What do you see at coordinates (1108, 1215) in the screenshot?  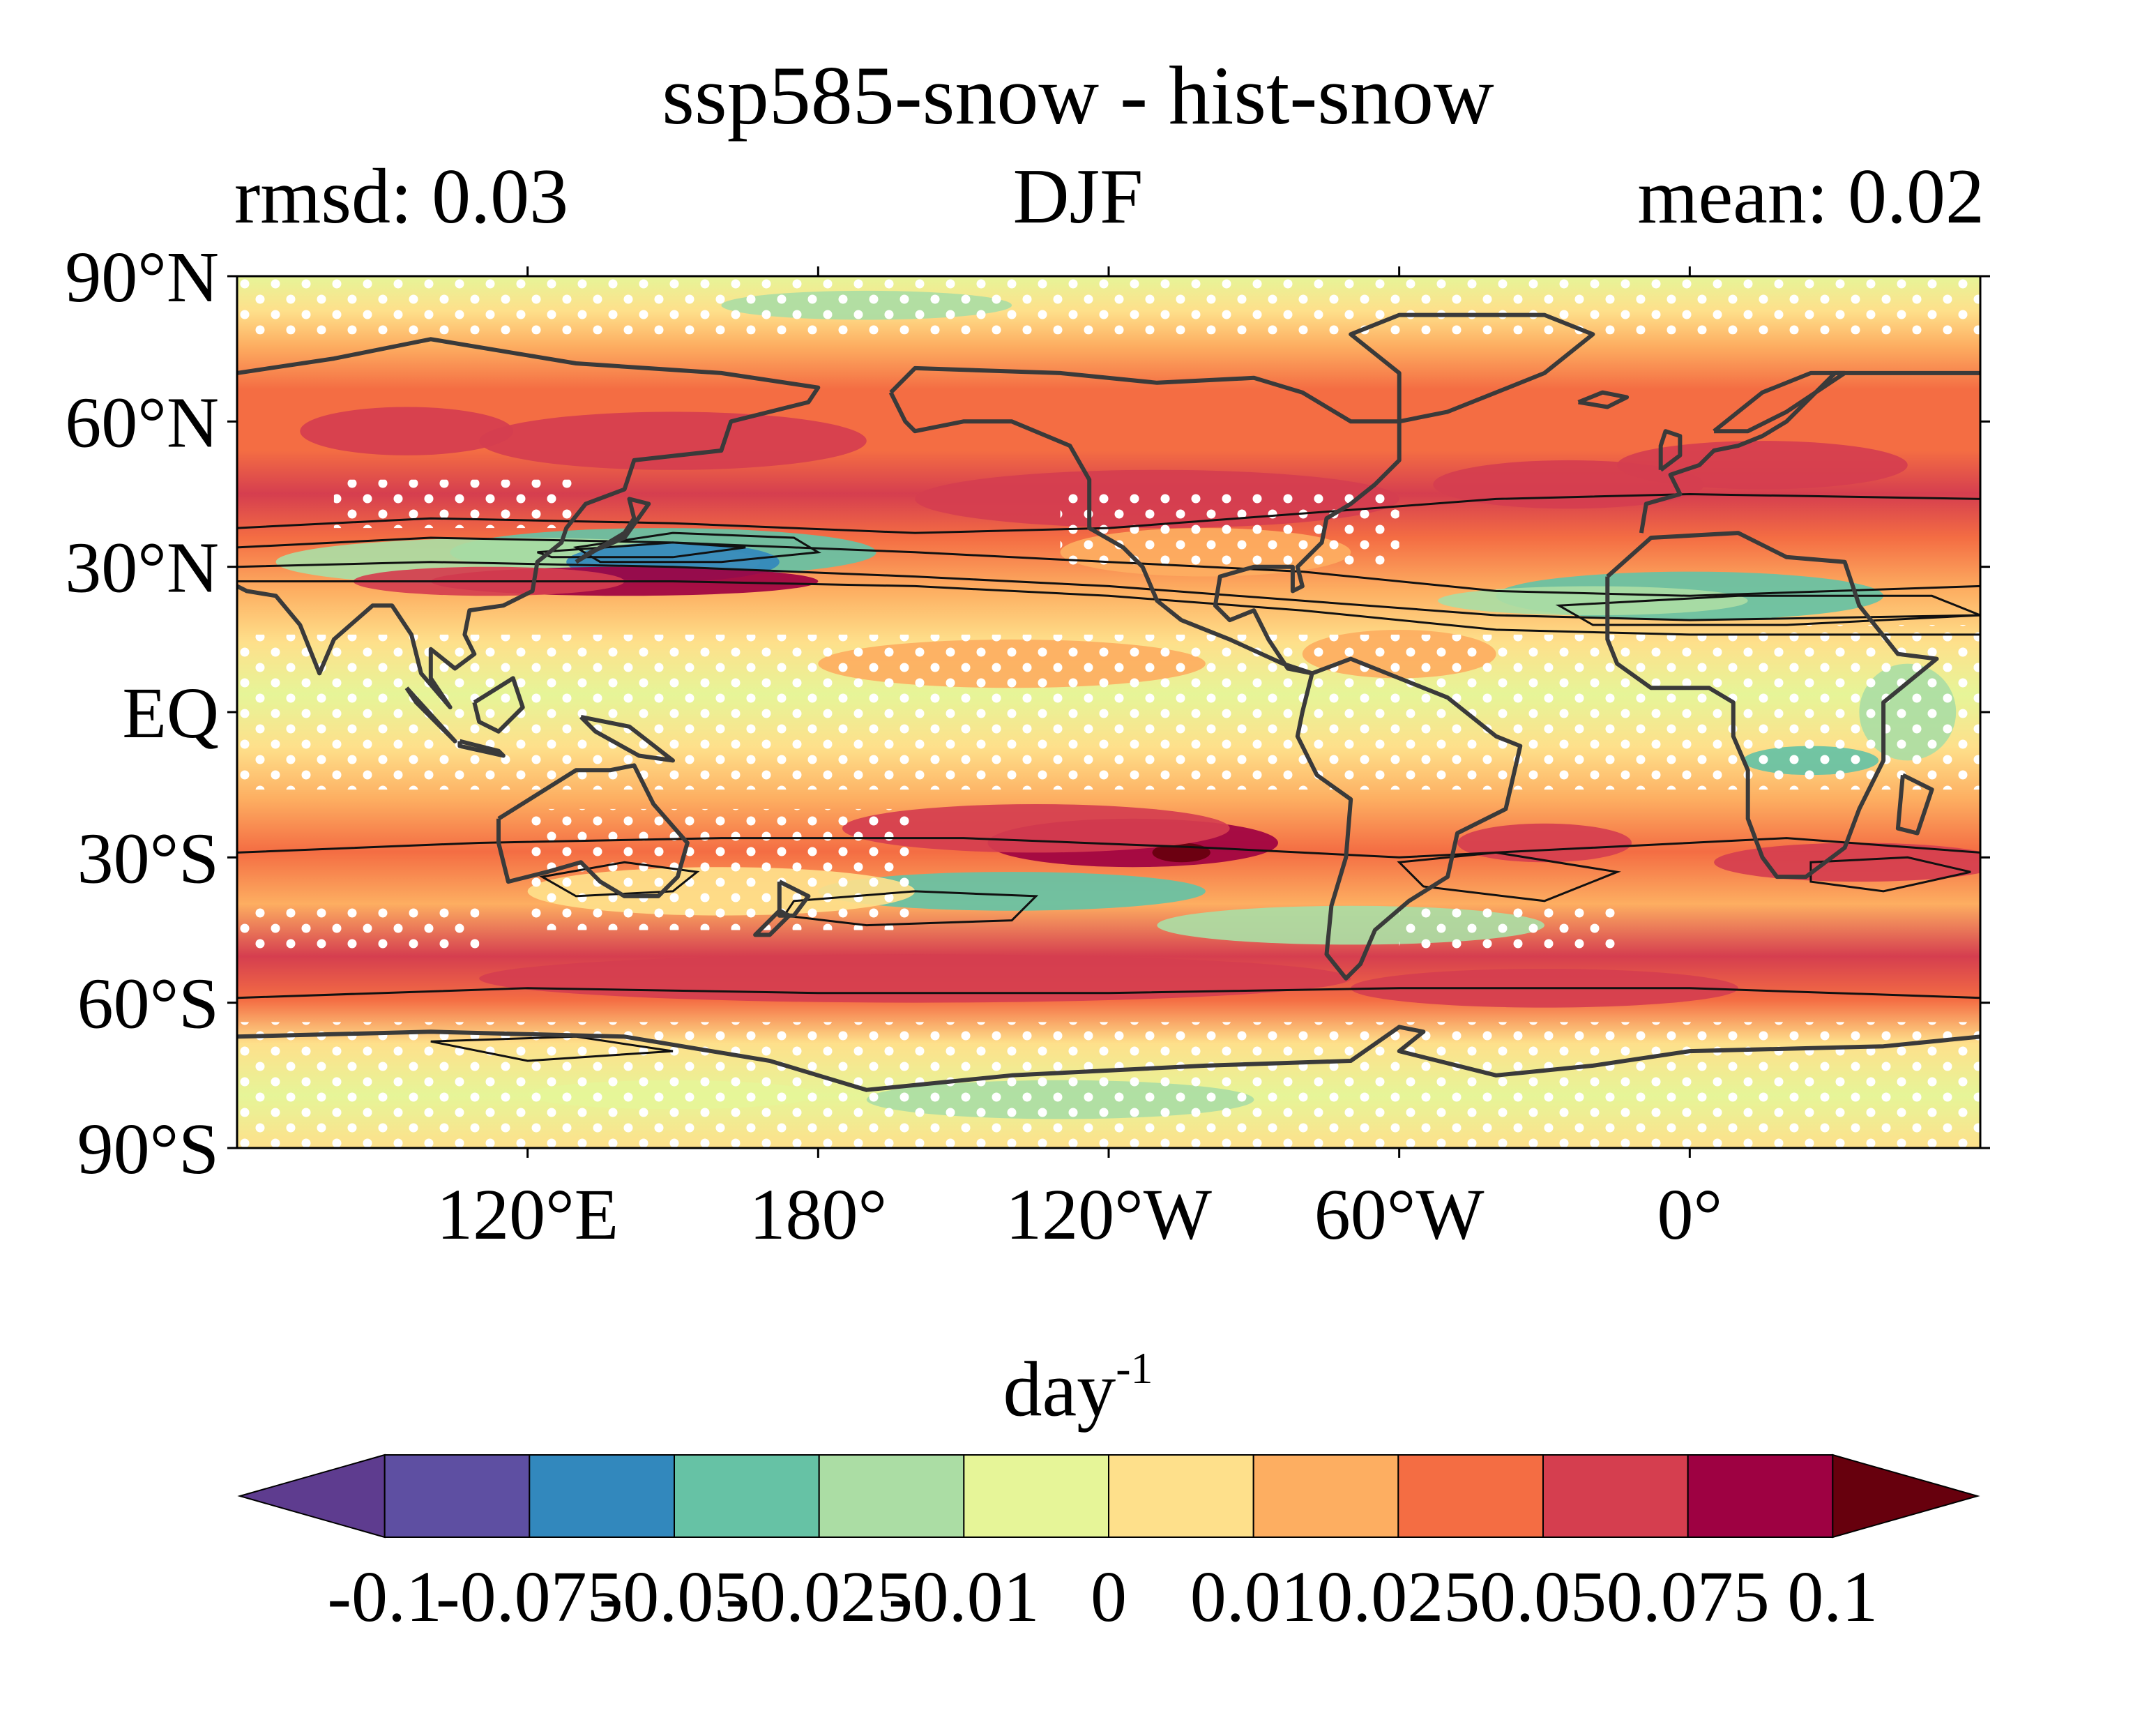 I see `x-tick-label: 120°W` at bounding box center [1108, 1215].